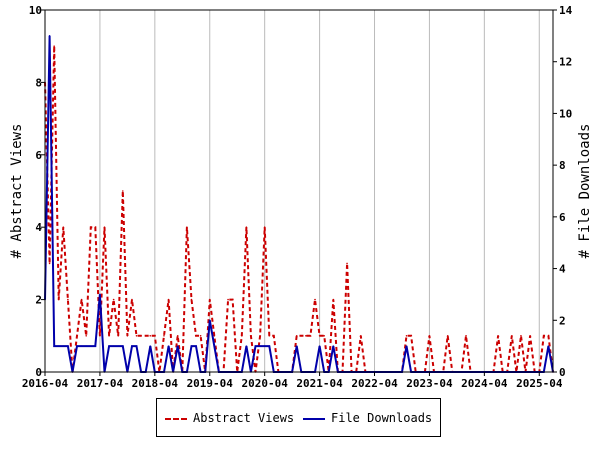 This screenshot has height=450, width=600. I want to click on left-y-tick-label: 6, so click(38, 155).